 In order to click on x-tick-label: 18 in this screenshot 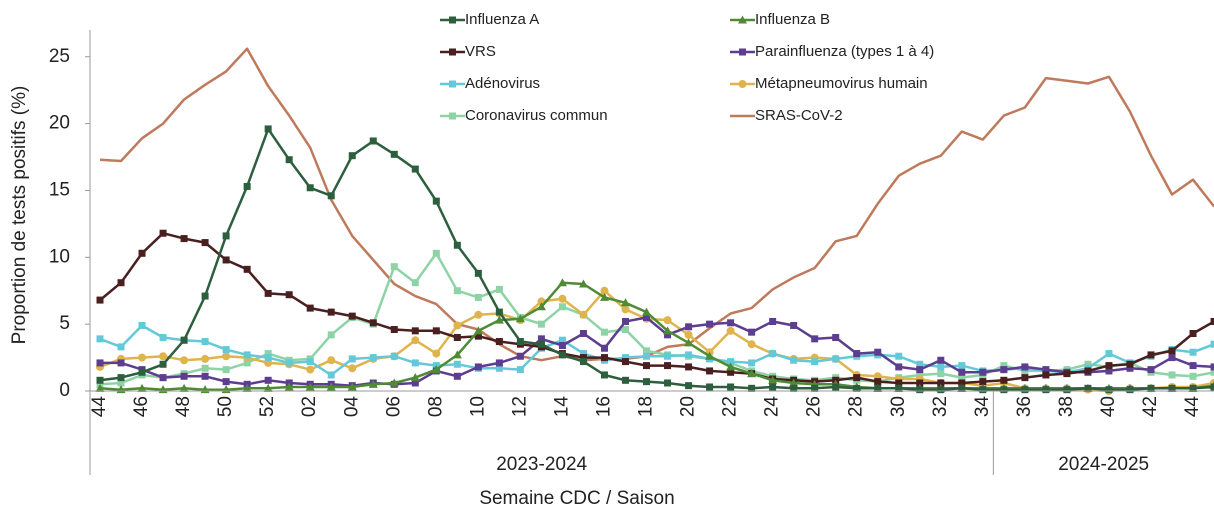, I will do `click(646, 406)`.